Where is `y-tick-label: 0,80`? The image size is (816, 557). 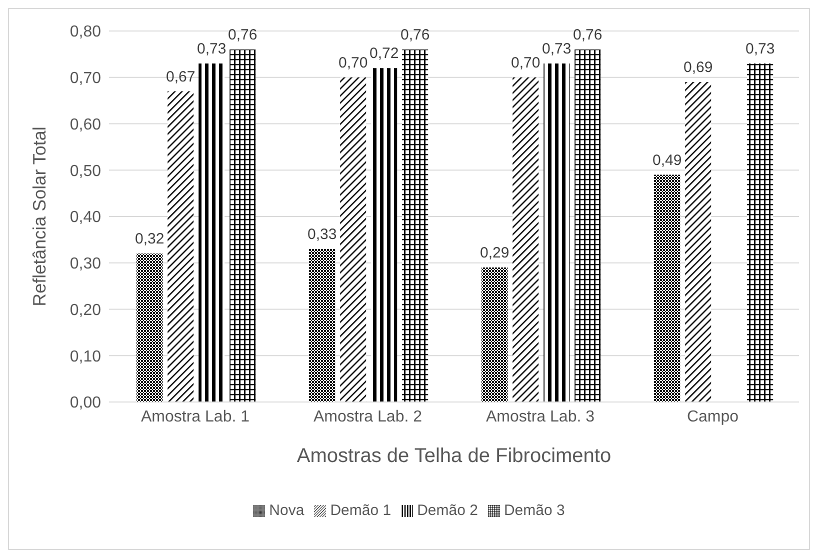
y-tick-label: 0,80 is located at coordinates (86, 32).